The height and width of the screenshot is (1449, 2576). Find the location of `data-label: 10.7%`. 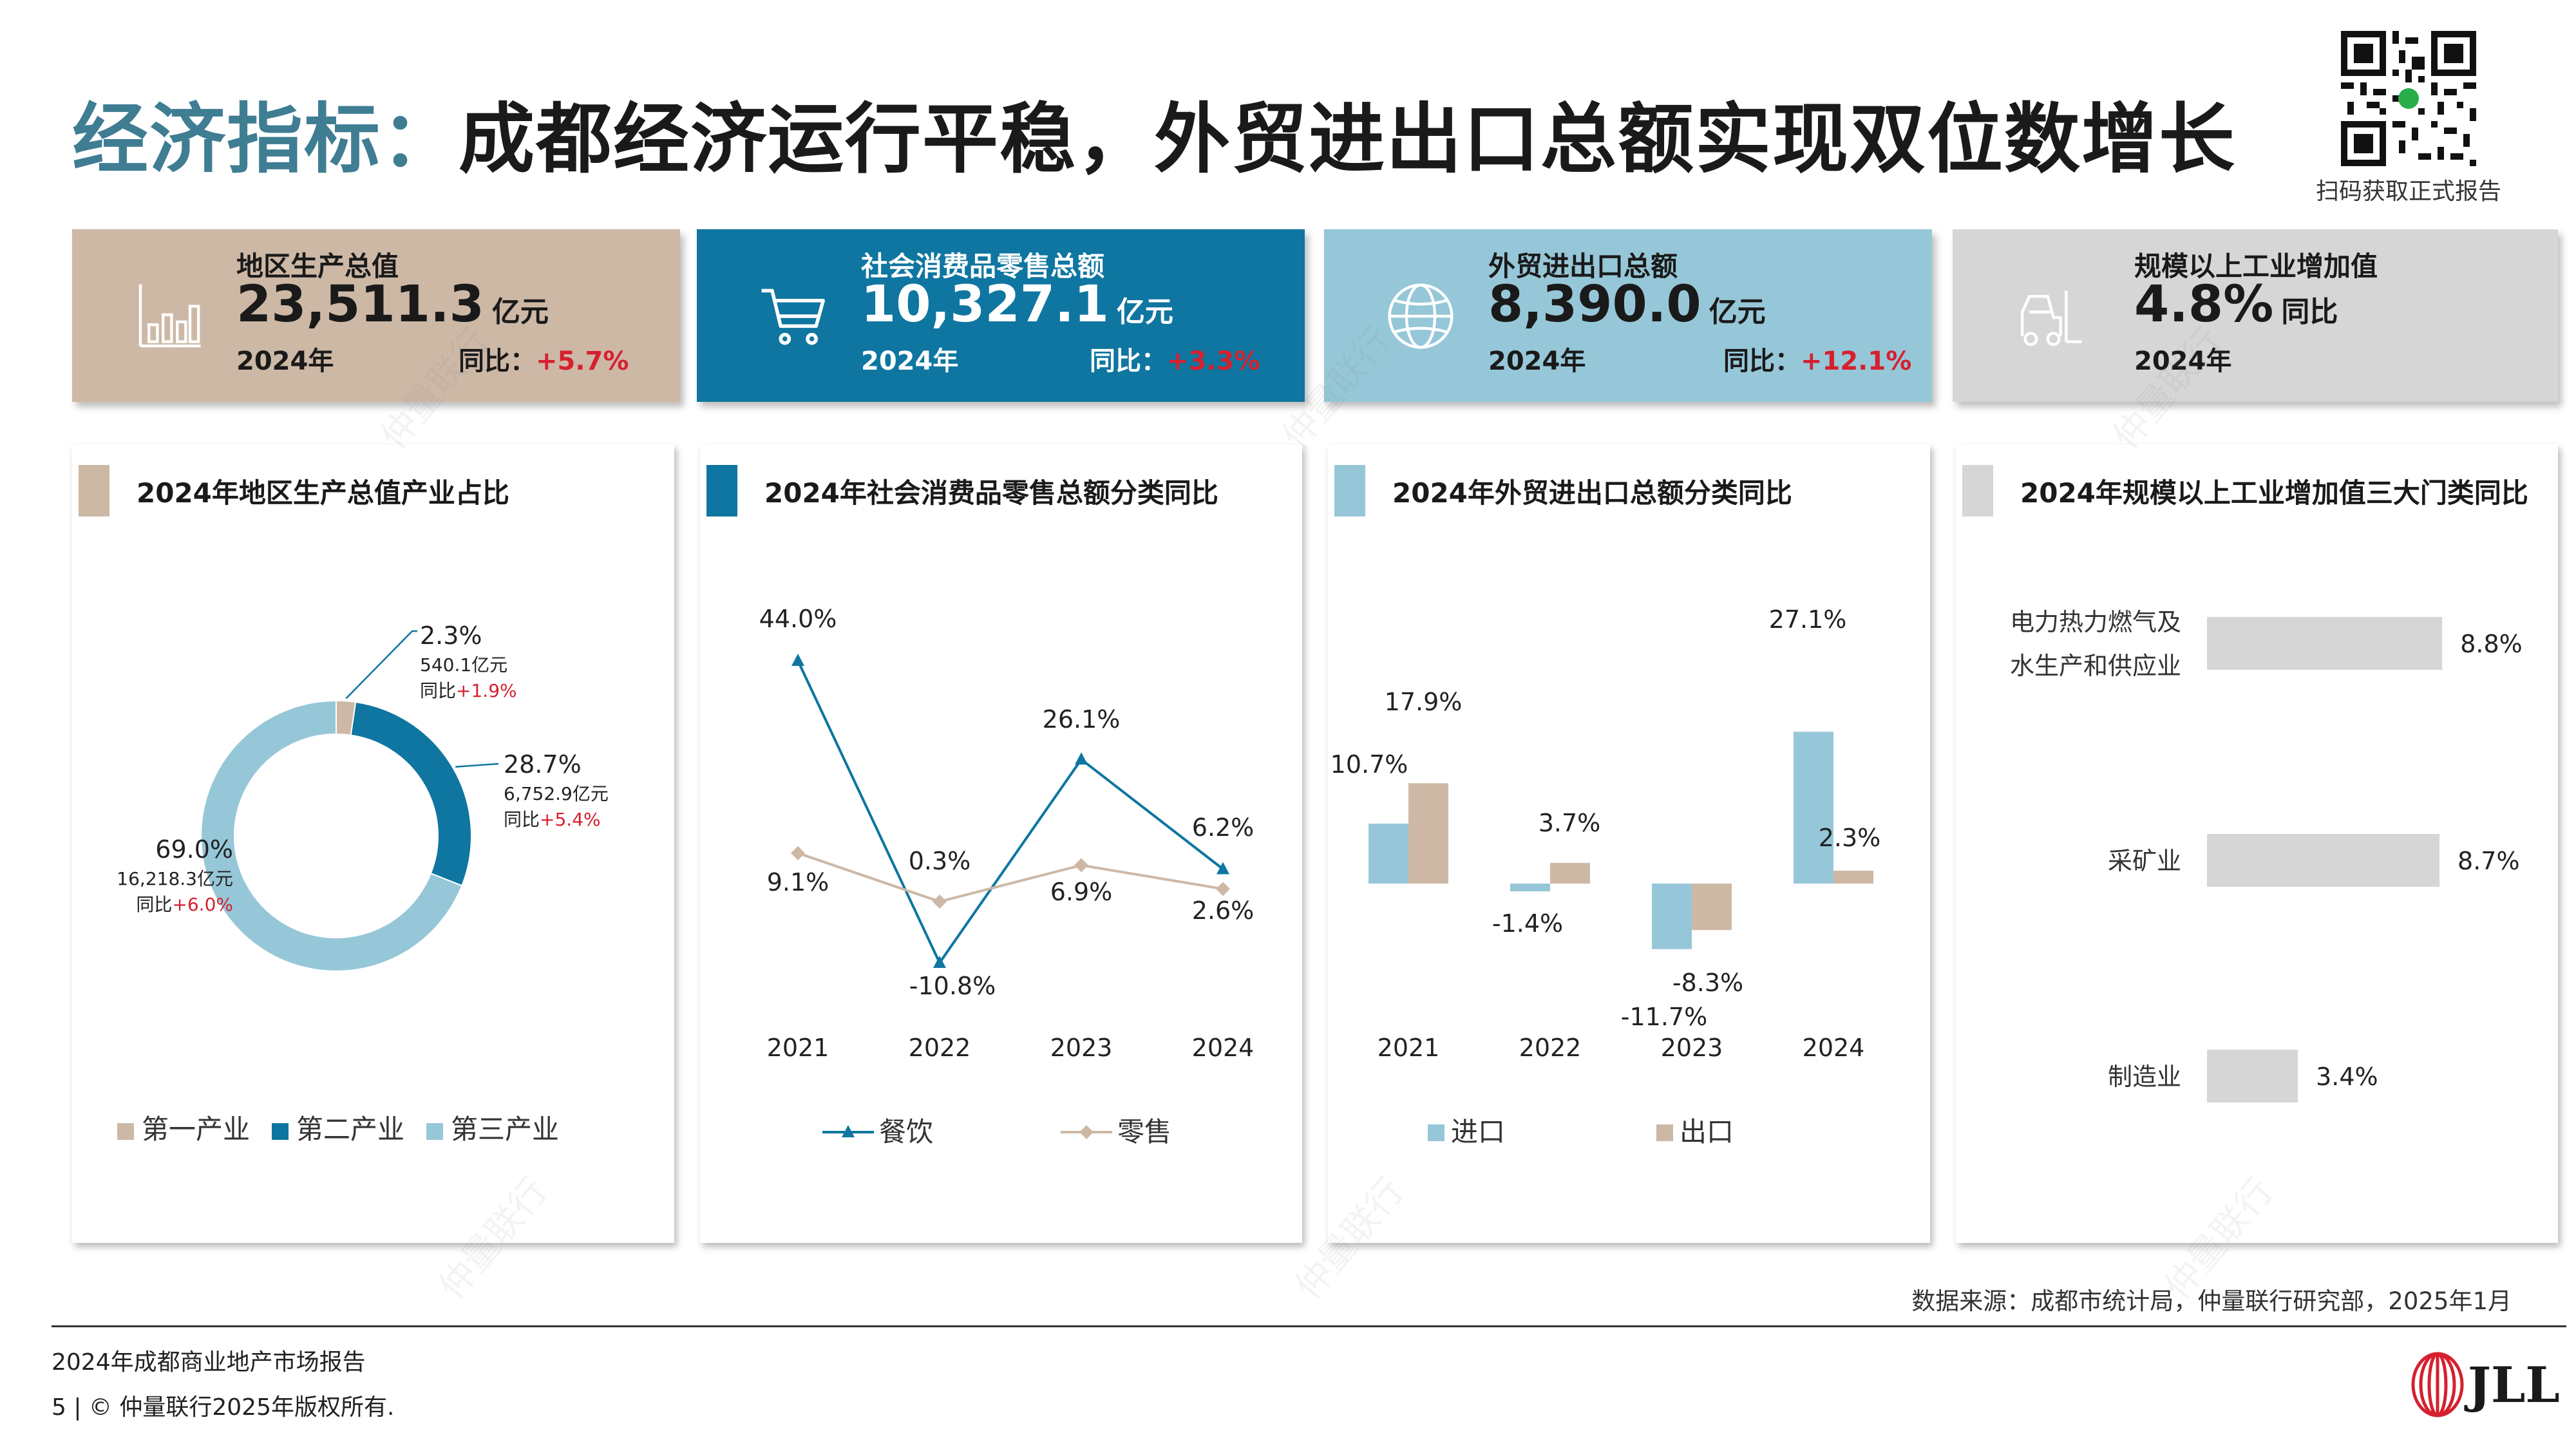

data-label: 10.7% is located at coordinates (1370, 764).